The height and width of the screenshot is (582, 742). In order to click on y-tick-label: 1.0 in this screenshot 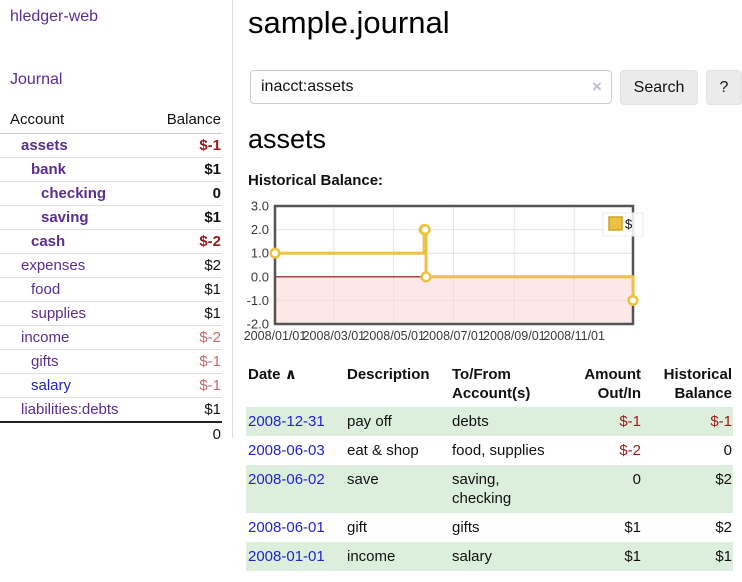, I will do `click(260, 253)`.